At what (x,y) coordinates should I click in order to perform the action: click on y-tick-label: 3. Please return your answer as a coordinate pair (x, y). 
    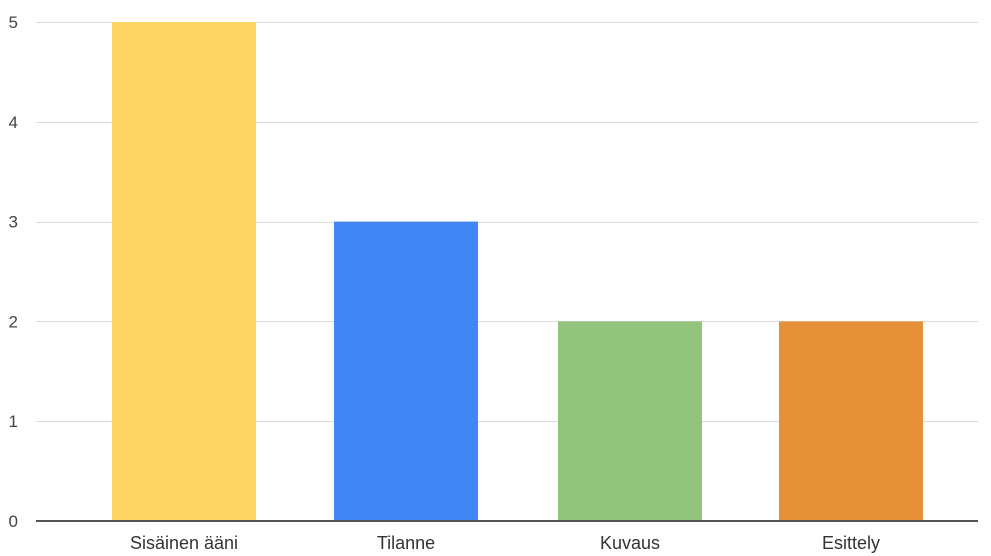
    Looking at the image, I should click on (13, 222).